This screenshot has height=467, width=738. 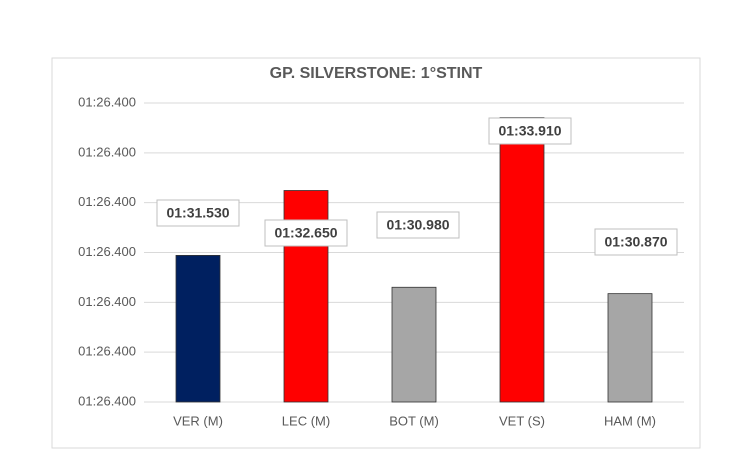 I want to click on x-tick-label: VET (S), so click(x=522, y=420).